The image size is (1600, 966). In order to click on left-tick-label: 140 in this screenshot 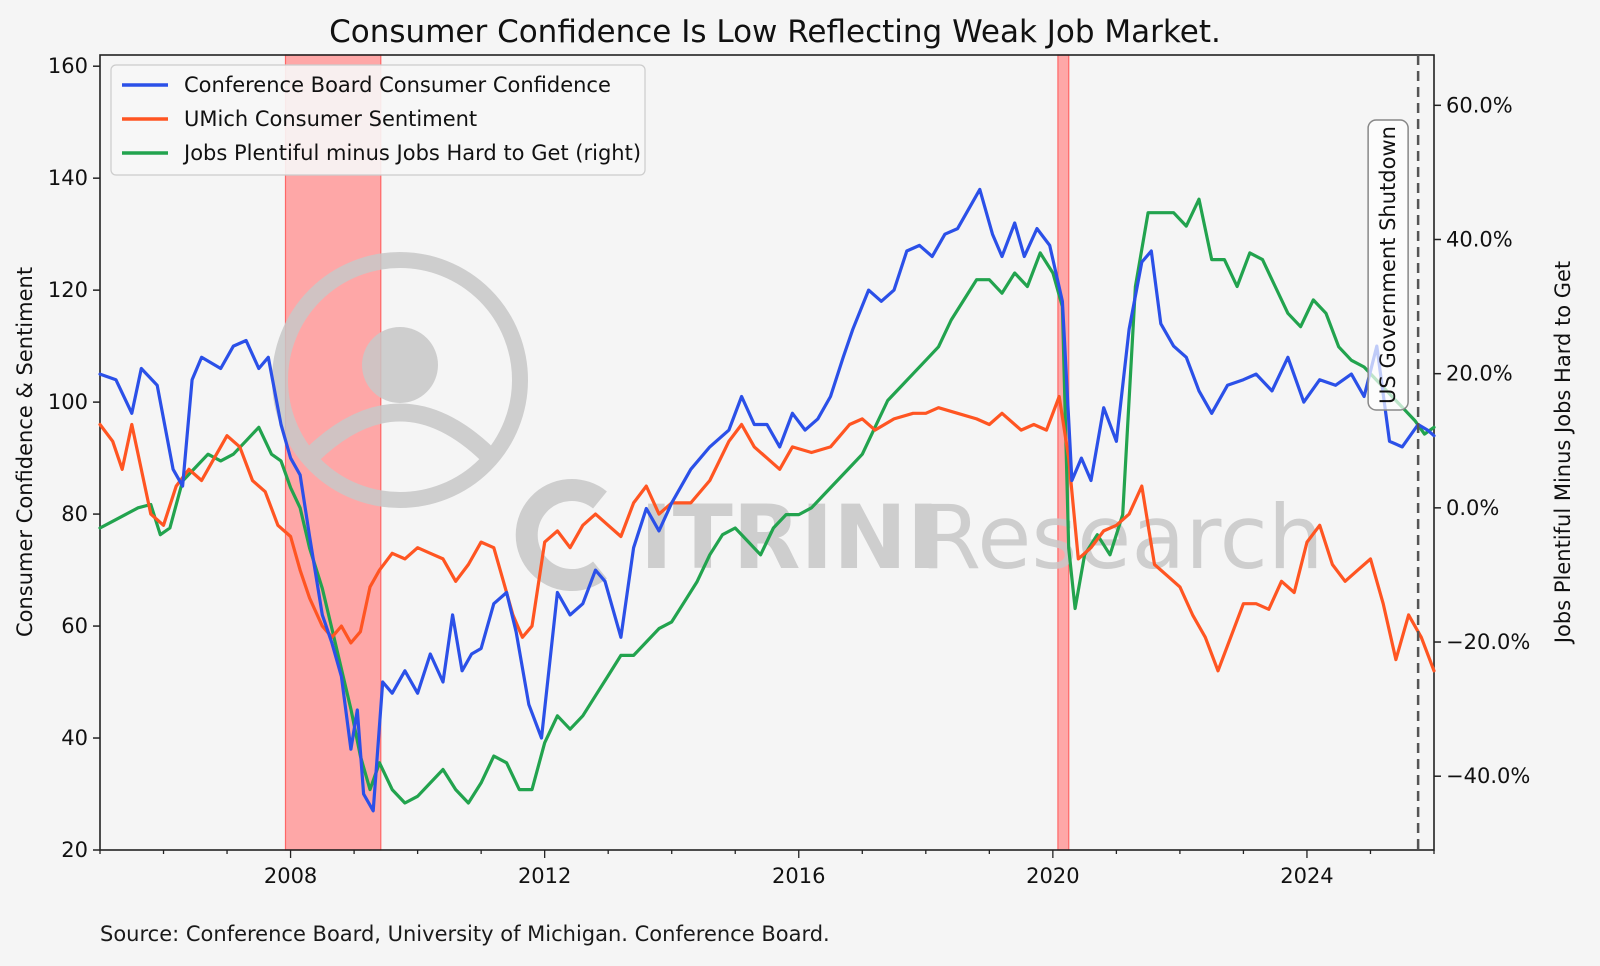, I will do `click(68, 178)`.